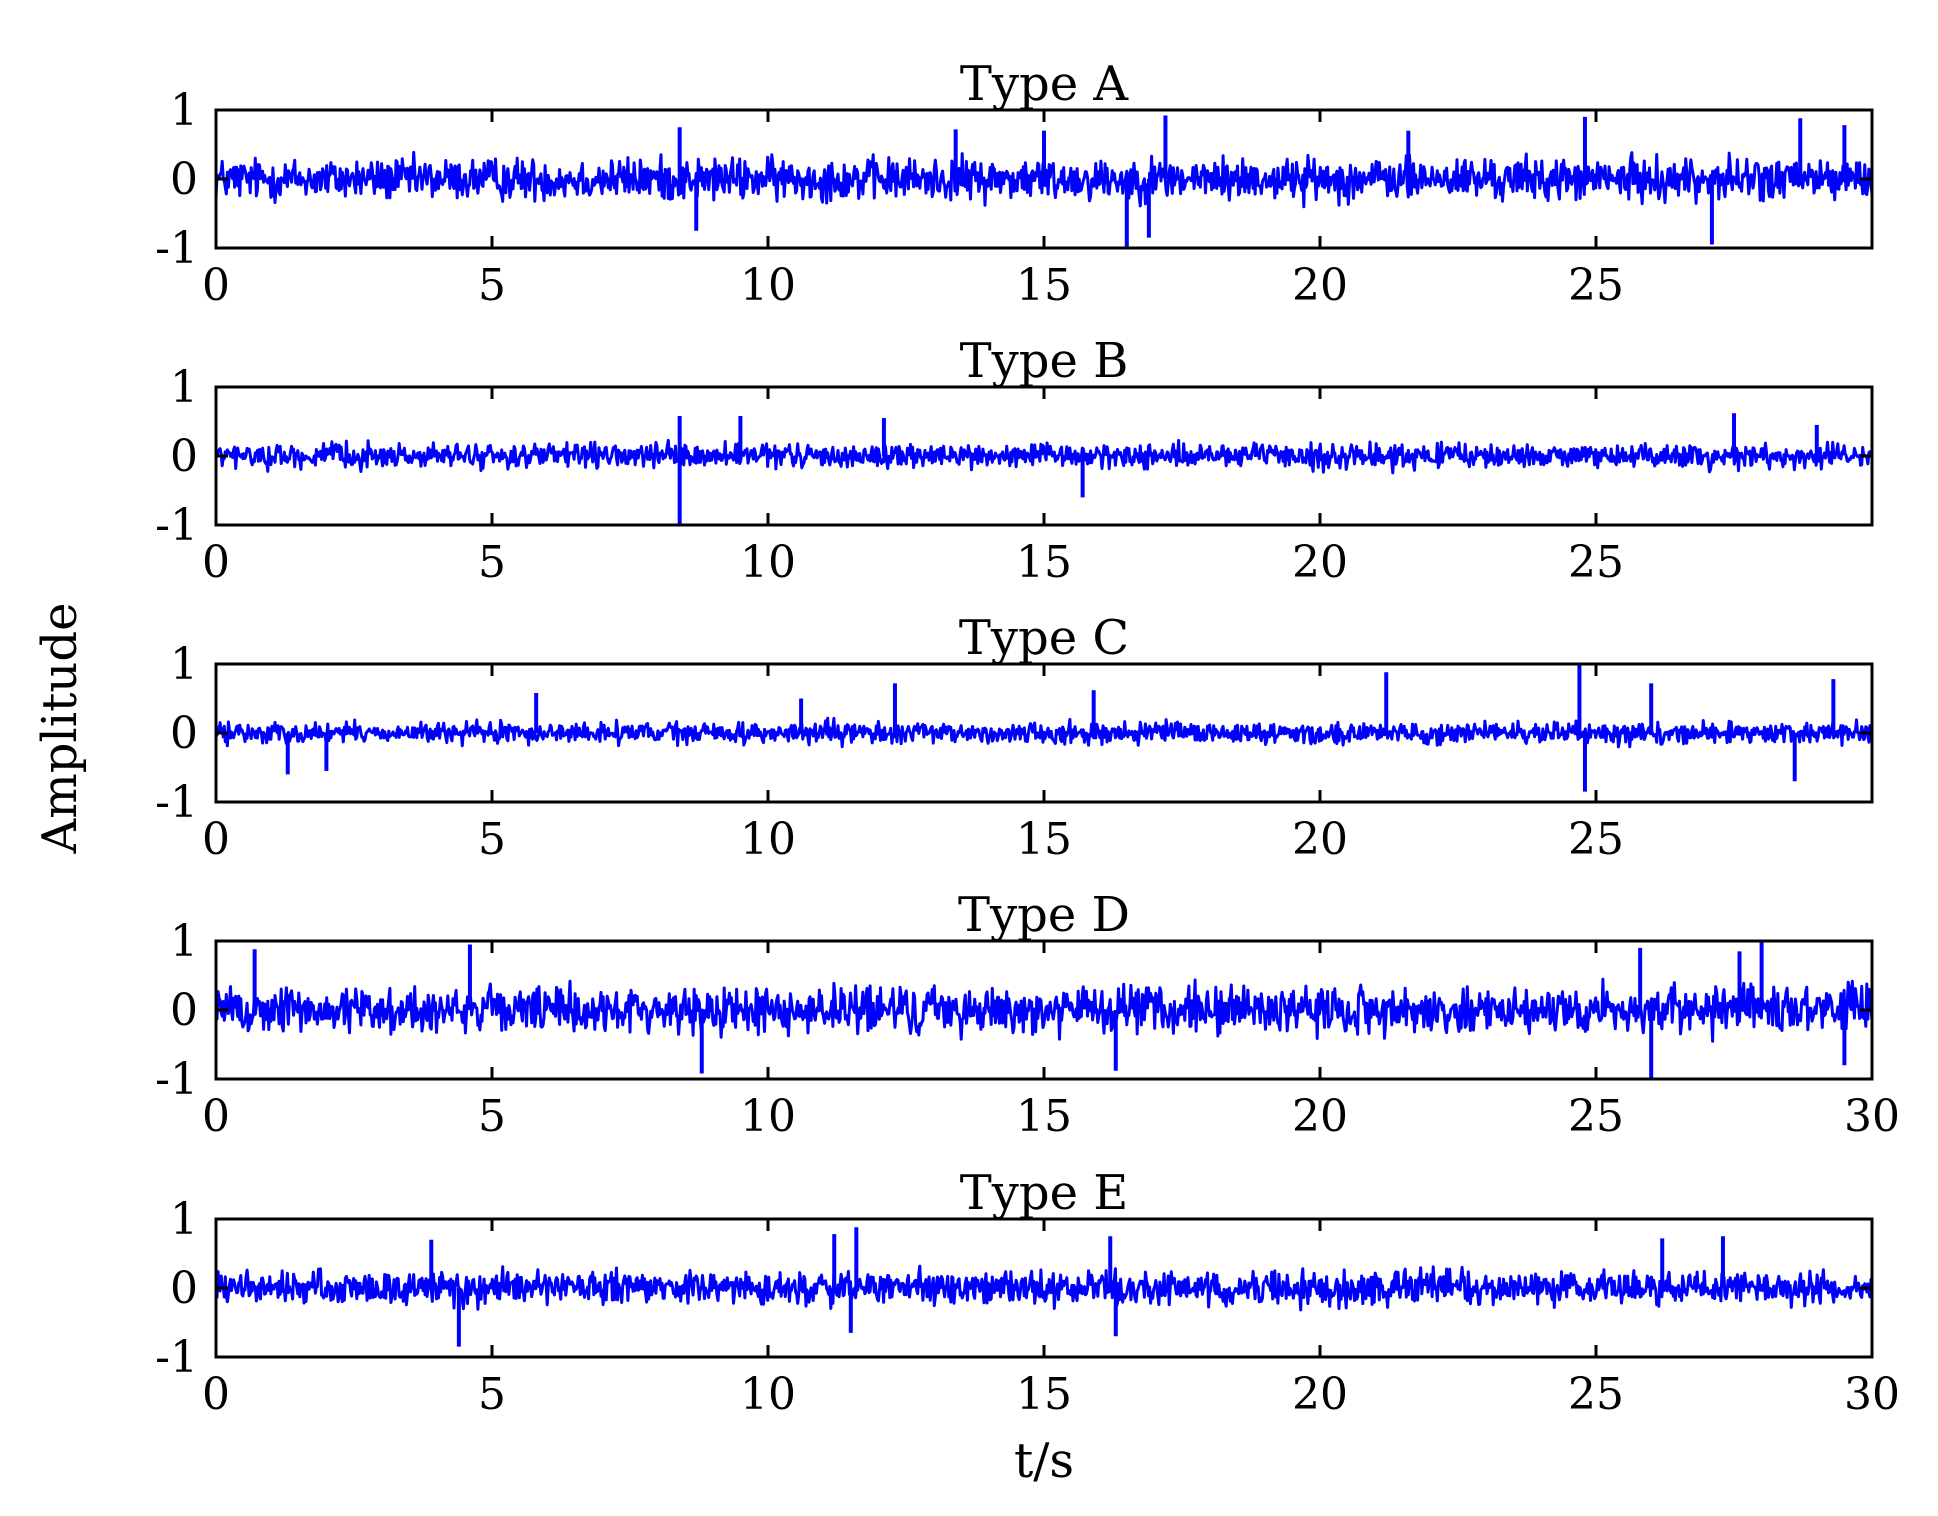  Describe the element at coordinates (1044, 915) in the screenshot. I see `subplot-title: Type D` at that location.